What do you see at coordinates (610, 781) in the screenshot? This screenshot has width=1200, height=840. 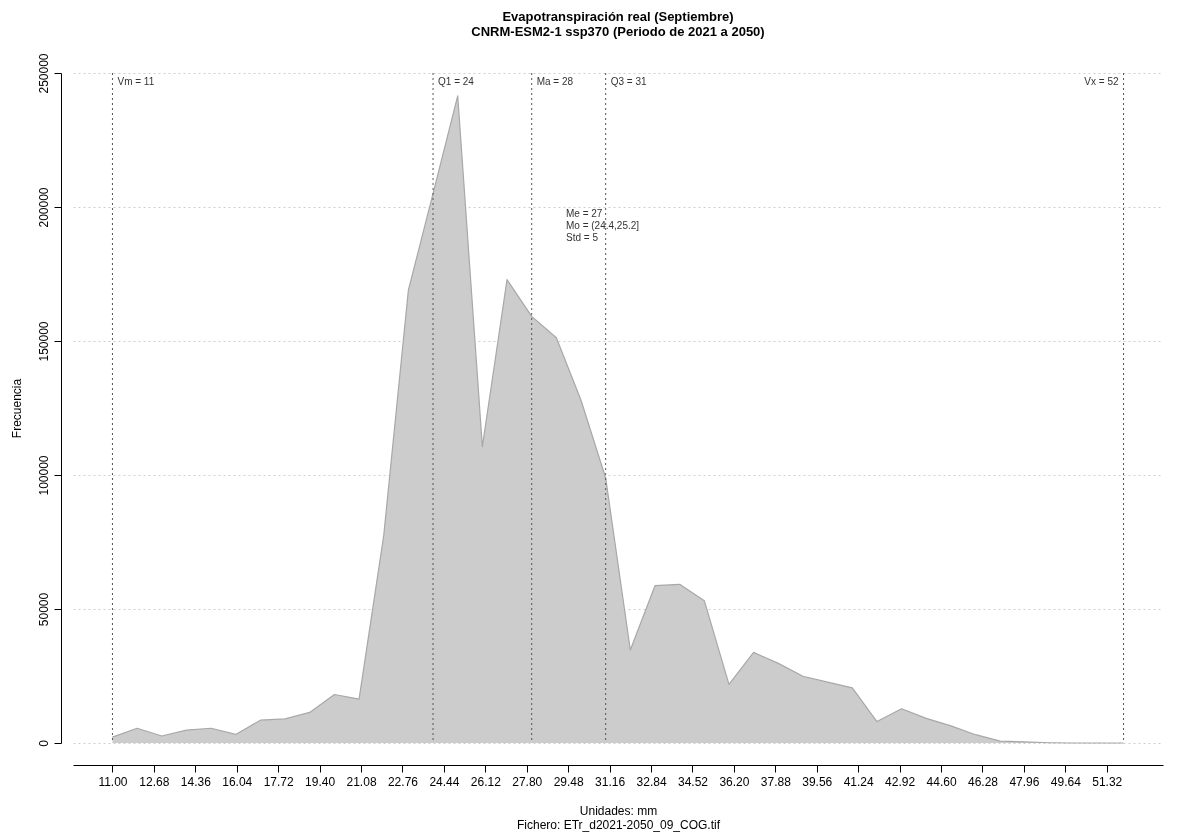 I see `x-tick-label: 31.16` at bounding box center [610, 781].